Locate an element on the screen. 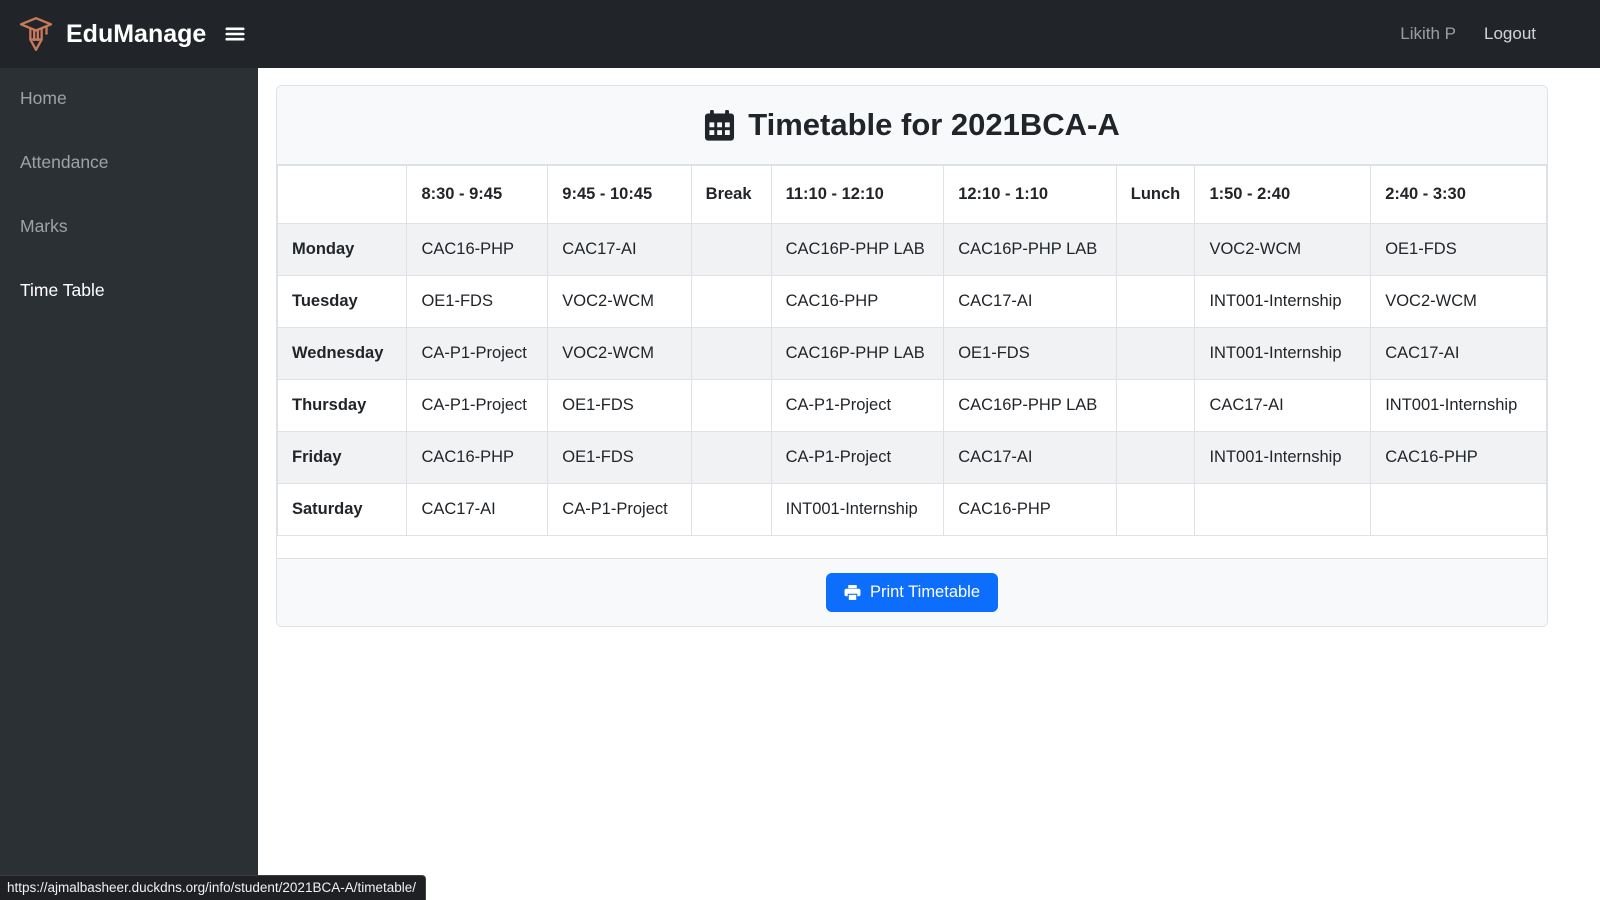  timetable-card-footer: Print Timetable is located at coordinates (912, 592).